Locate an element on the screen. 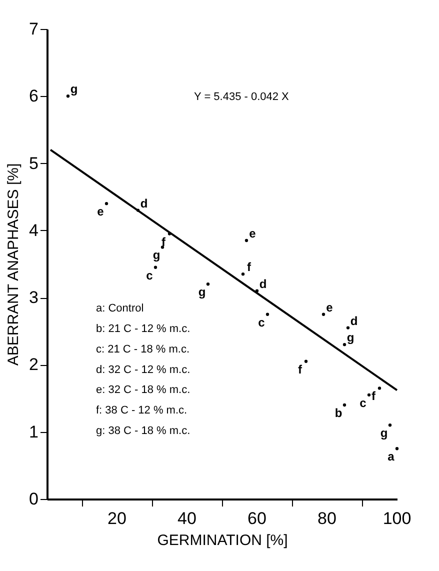 Image resolution: width=439 pixels, height=571 pixels. series-label: e is located at coordinates (252, 233).